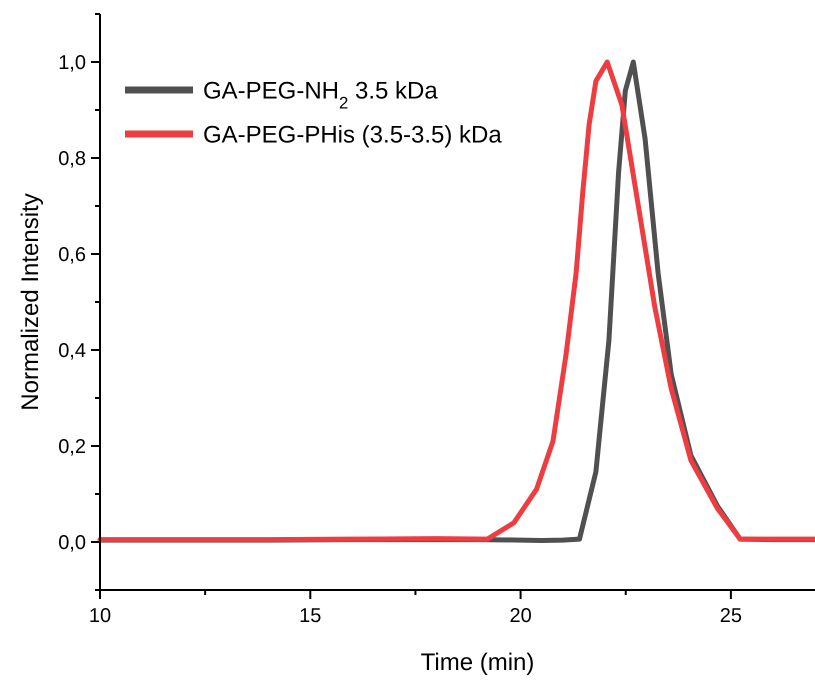 The image size is (815, 684). What do you see at coordinates (72, 63) in the screenshot?
I see `y-tick-label: 1,0` at bounding box center [72, 63].